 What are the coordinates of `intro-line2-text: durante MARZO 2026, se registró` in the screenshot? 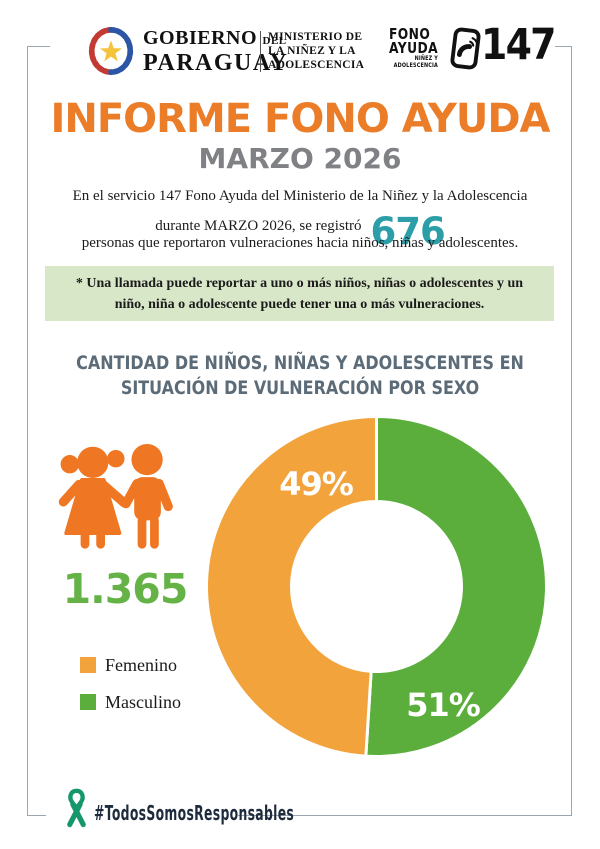 It's located at (258, 225).